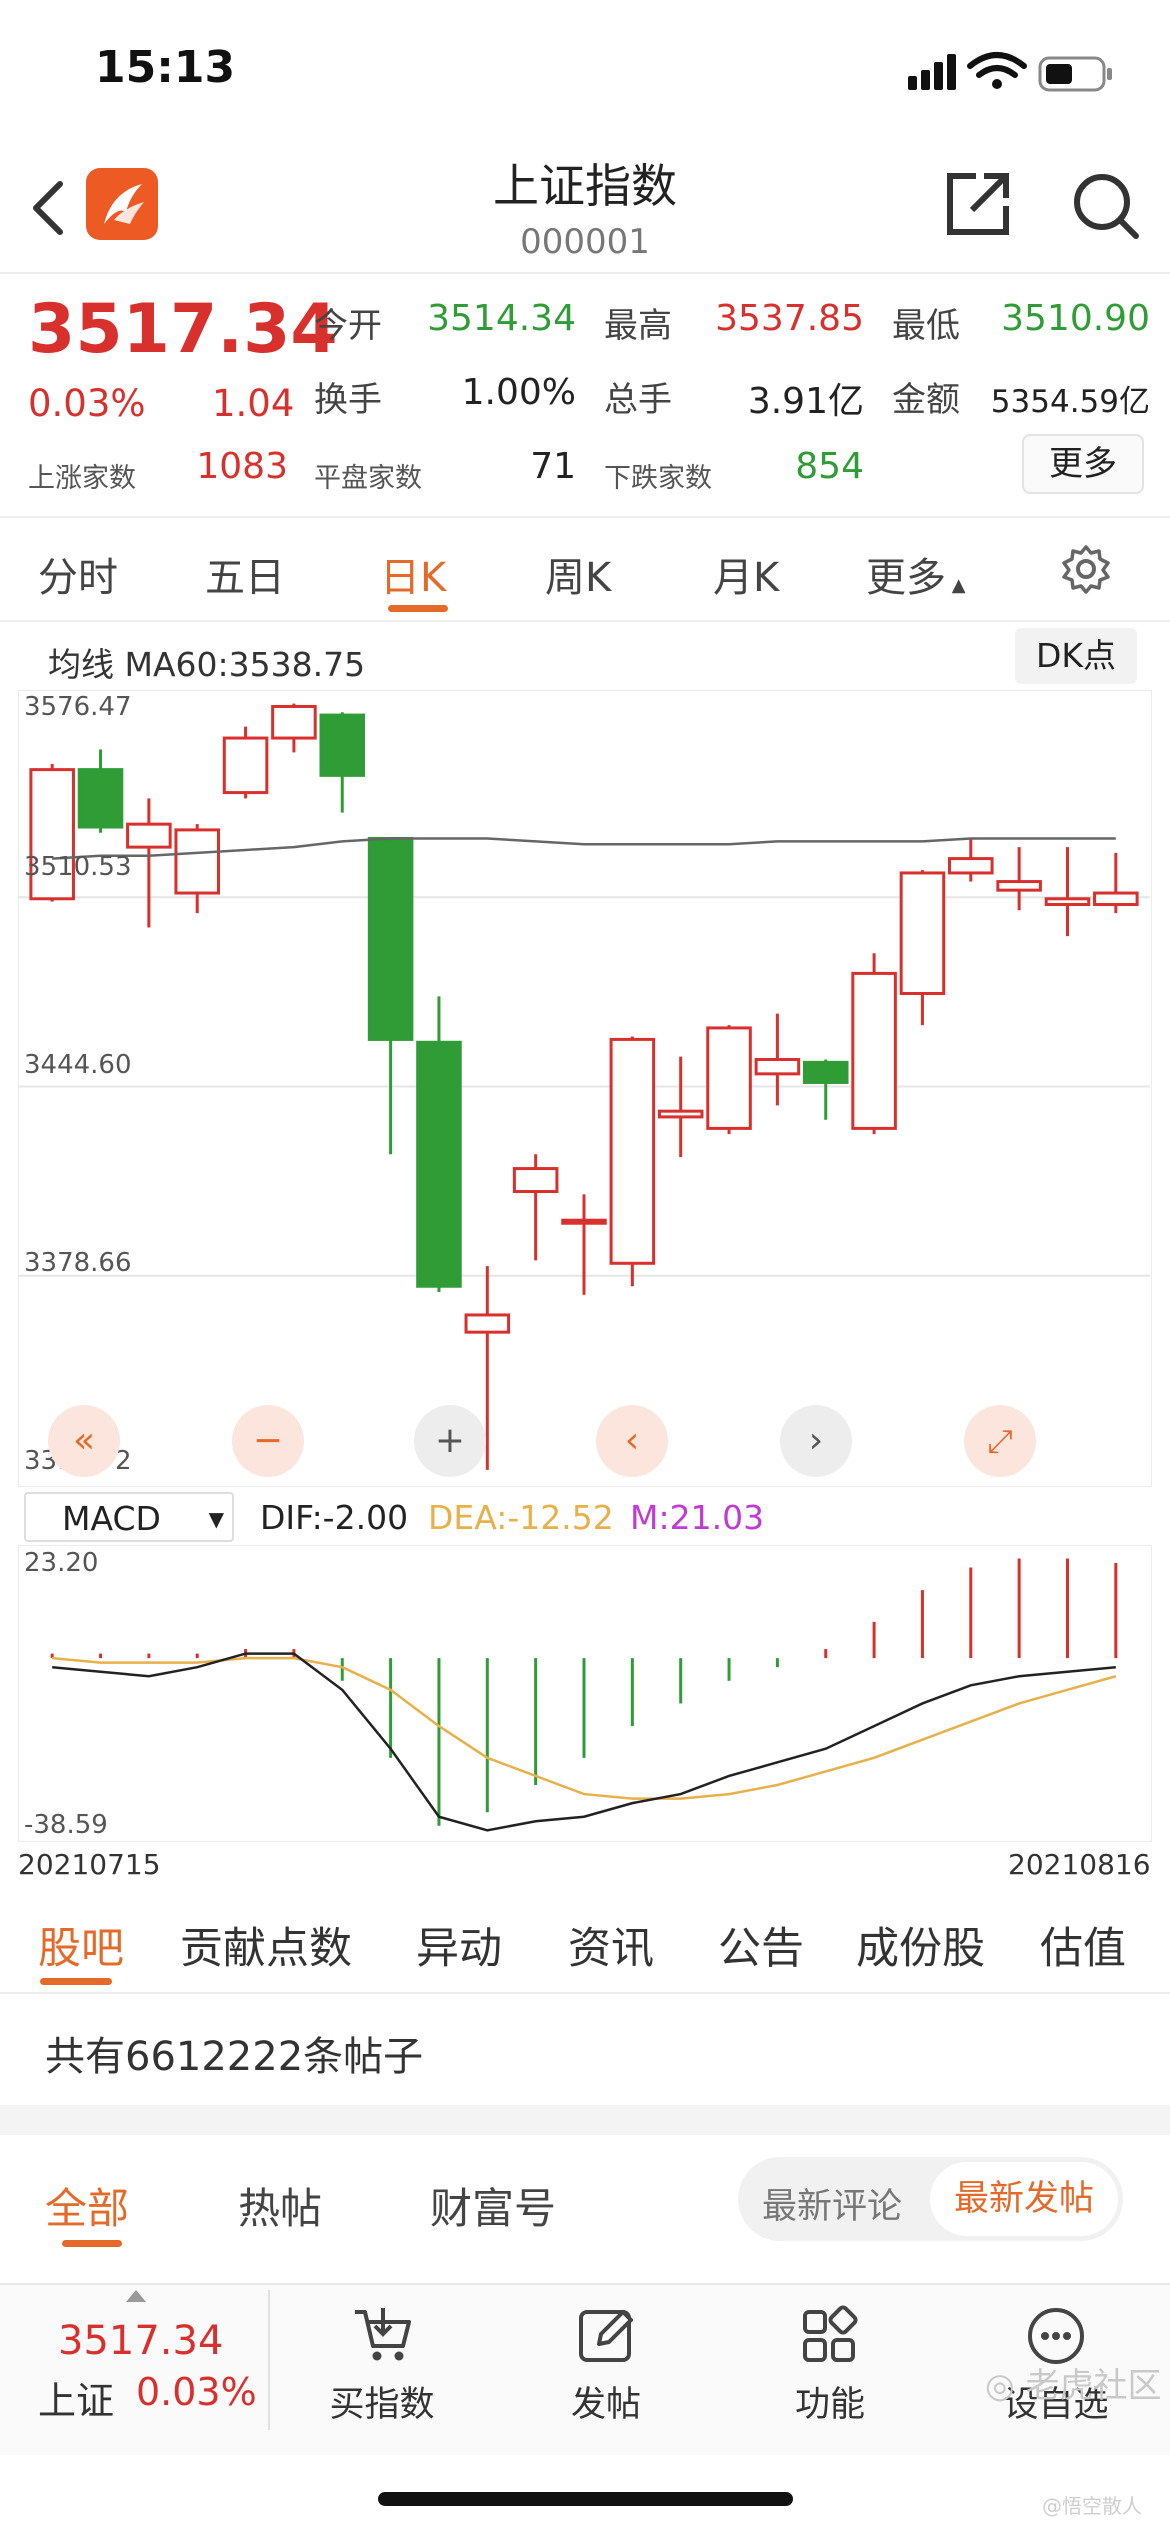  I want to click on more-dots-icon, so click(1056, 2336).